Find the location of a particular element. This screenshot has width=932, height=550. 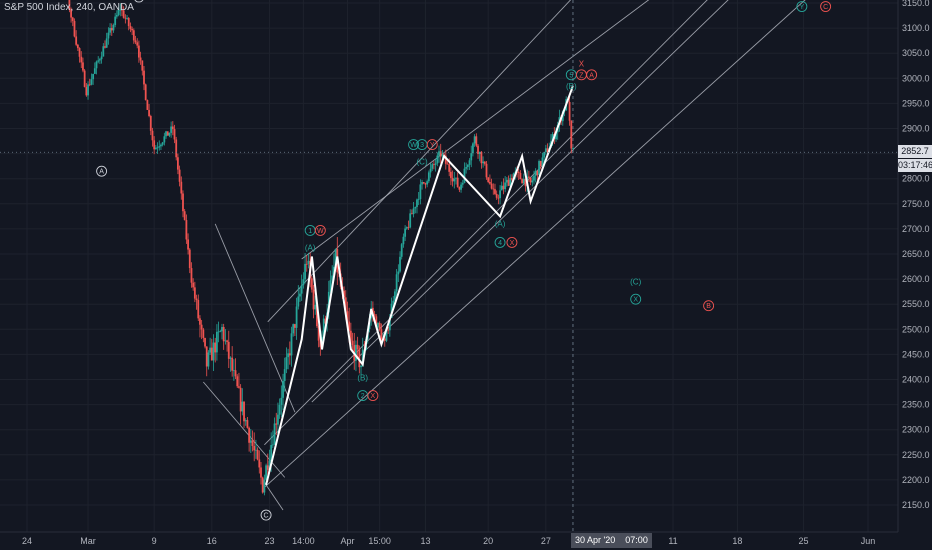

time-tick-label: 23 is located at coordinates (269, 541).